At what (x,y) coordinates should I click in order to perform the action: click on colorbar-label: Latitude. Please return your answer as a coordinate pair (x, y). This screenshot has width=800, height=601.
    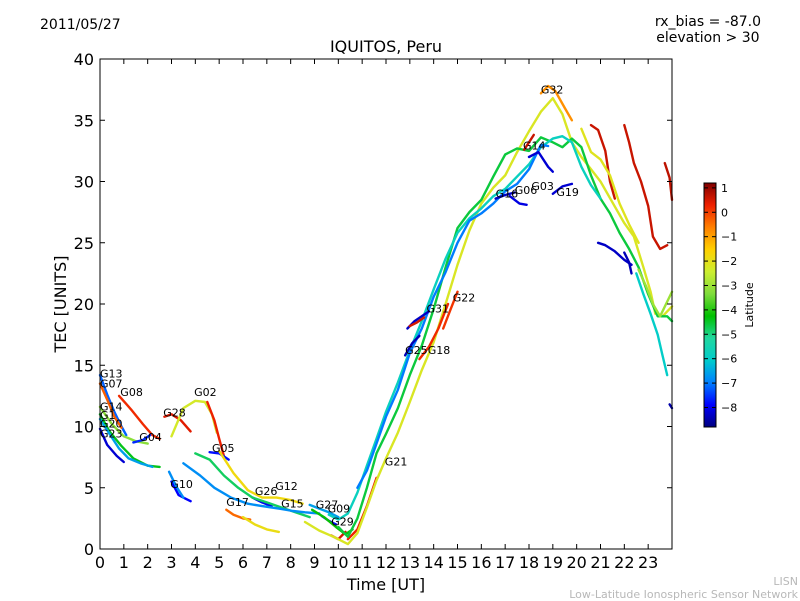
    Looking at the image, I should click on (749, 305).